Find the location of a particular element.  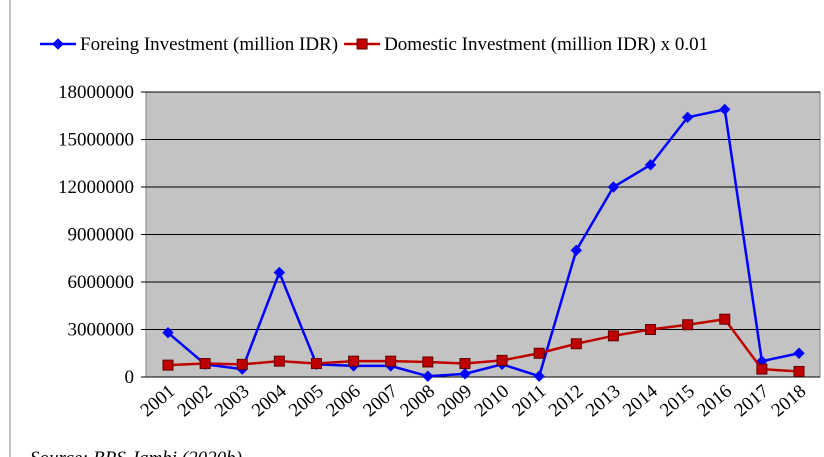

y-tick-label: 9000000 is located at coordinates (101, 235).